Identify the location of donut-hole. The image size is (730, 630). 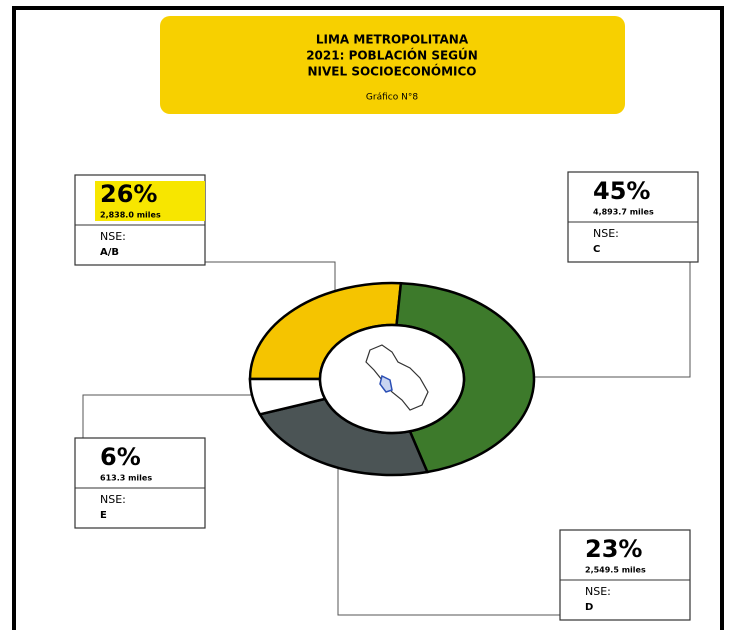
(392, 379).